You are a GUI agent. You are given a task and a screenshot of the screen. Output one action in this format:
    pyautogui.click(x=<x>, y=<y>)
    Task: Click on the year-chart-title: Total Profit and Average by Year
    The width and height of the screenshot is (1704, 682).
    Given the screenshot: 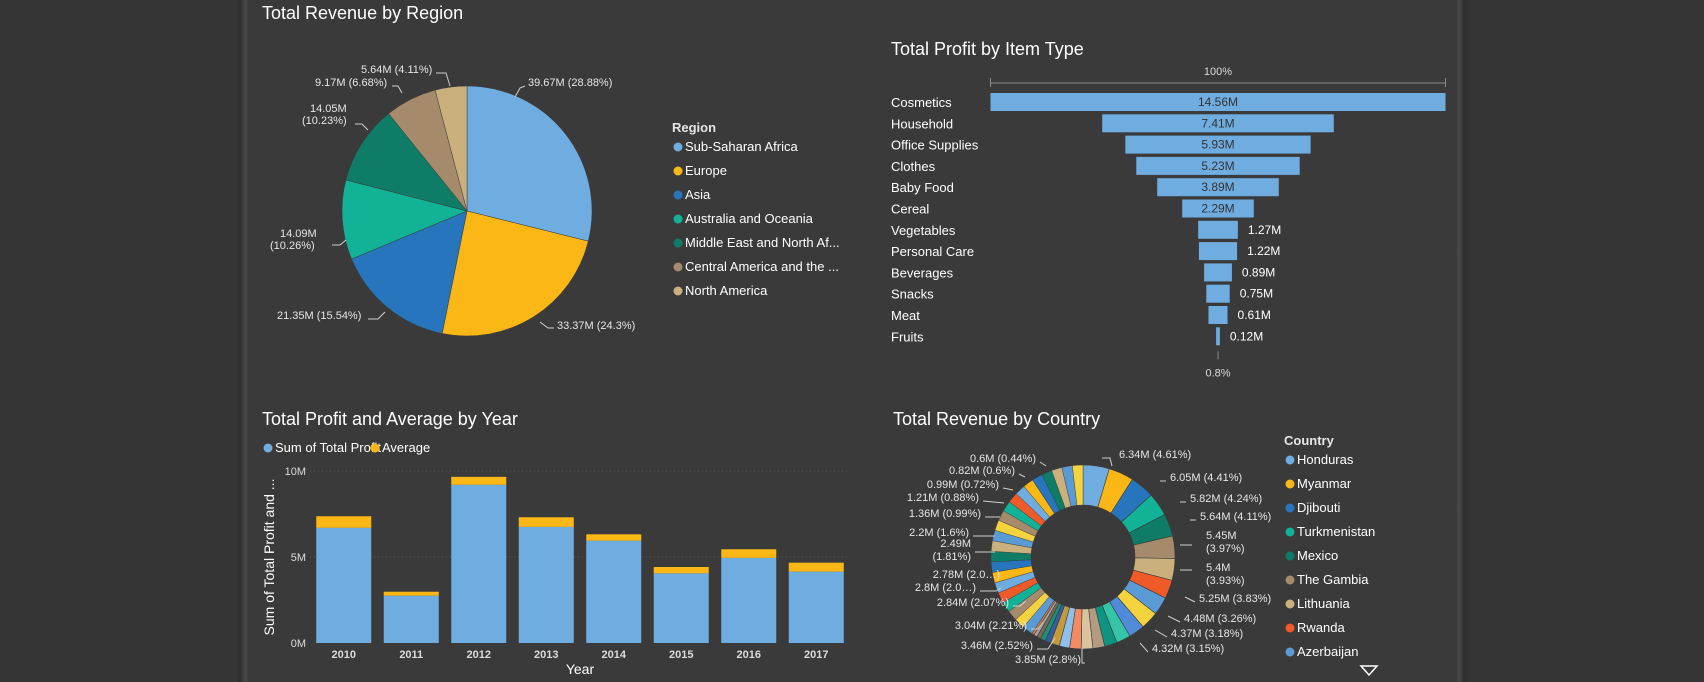 What is the action you would take?
    pyautogui.click(x=390, y=419)
    